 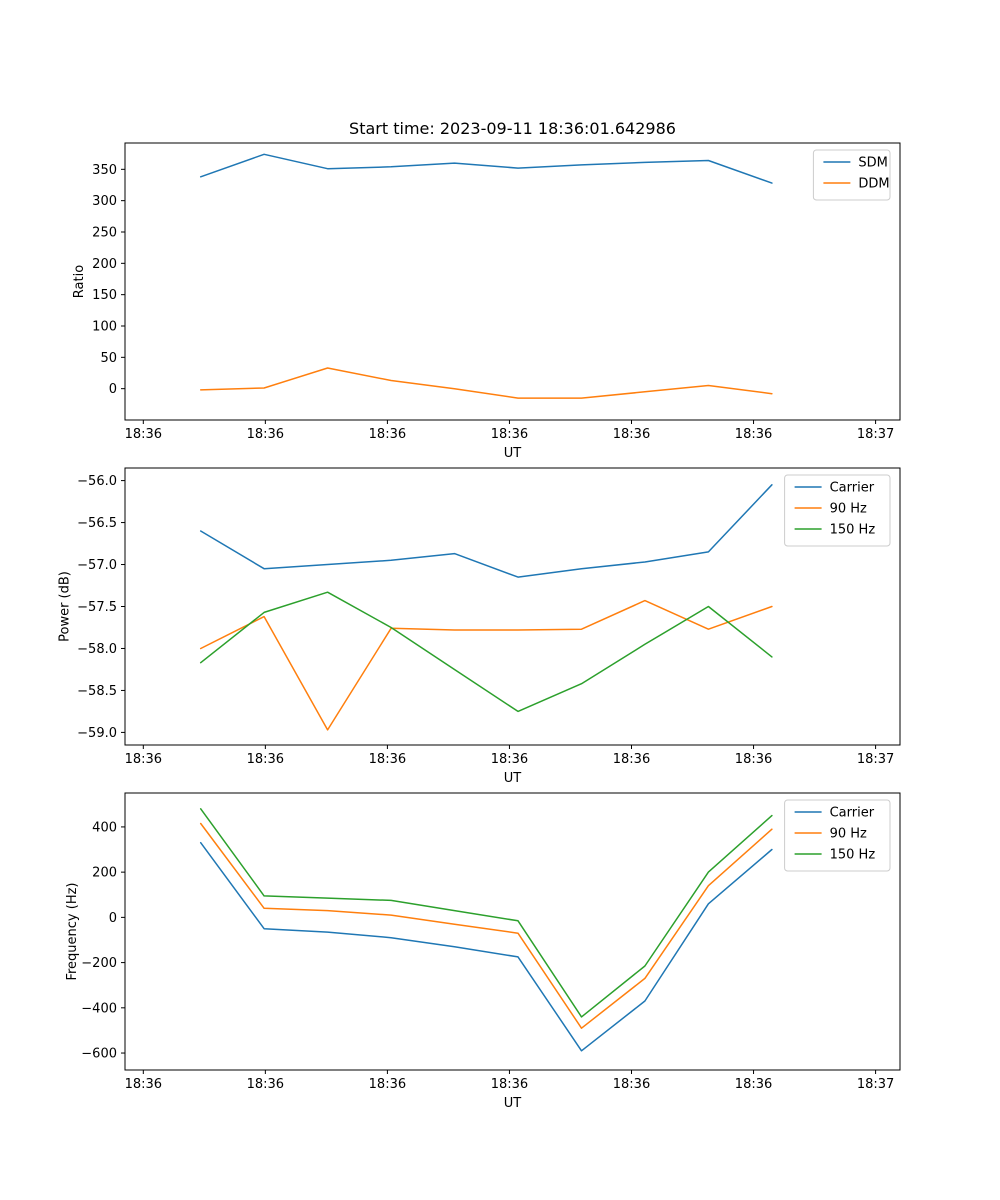 What do you see at coordinates (72, 931) in the screenshot?
I see `y-axis-label: Frequency (Hz)` at bounding box center [72, 931].